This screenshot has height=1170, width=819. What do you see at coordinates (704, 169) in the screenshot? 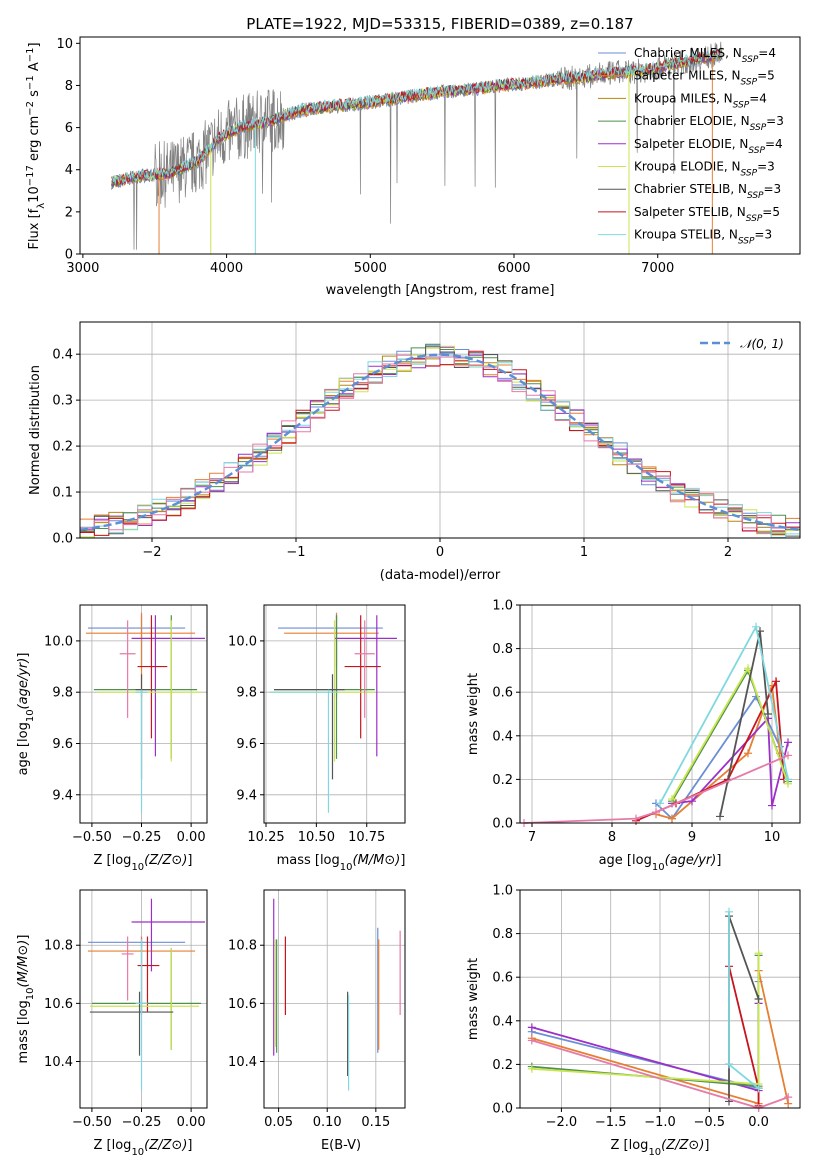
I see `legend-entry: Kroupa ELODIE, NSSP=3` at bounding box center [704, 169].